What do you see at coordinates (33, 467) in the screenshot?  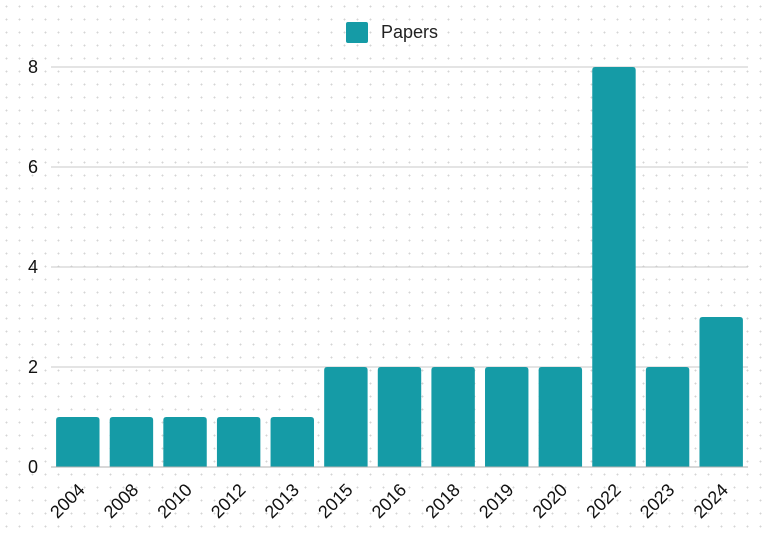 I see `y-tick-label: 0` at bounding box center [33, 467].